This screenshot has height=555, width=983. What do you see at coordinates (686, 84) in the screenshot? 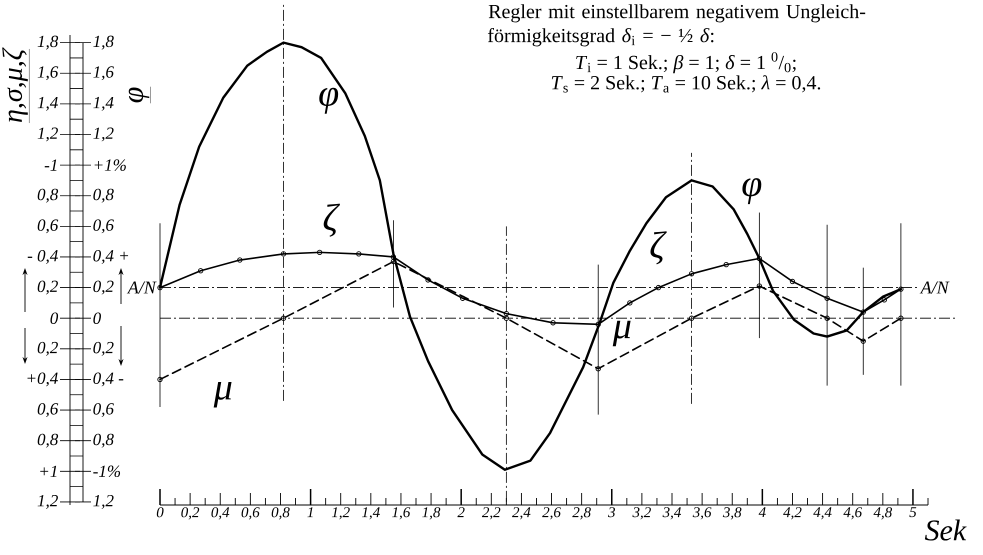
I see `annotation: T$_{s}$ = 2 Sek.; T$_{a}$ = 10 Sek.; λ = 0,4.` at bounding box center [686, 84].